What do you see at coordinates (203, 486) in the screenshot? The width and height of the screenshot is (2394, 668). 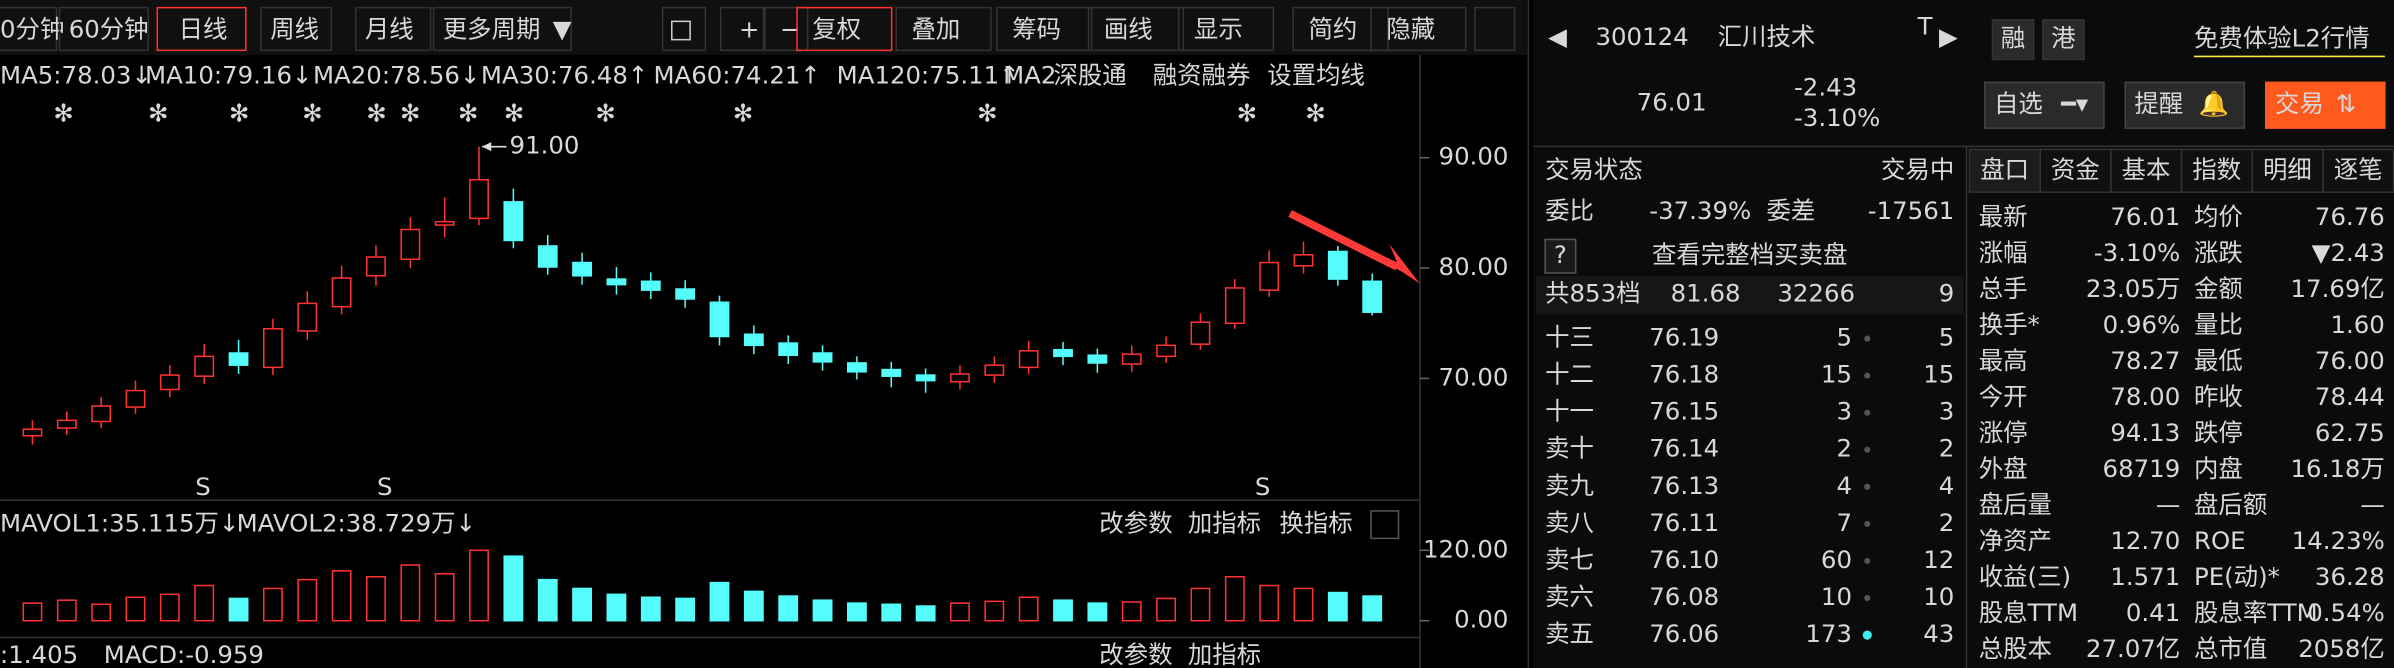 I see `signal-marker: S` at bounding box center [203, 486].